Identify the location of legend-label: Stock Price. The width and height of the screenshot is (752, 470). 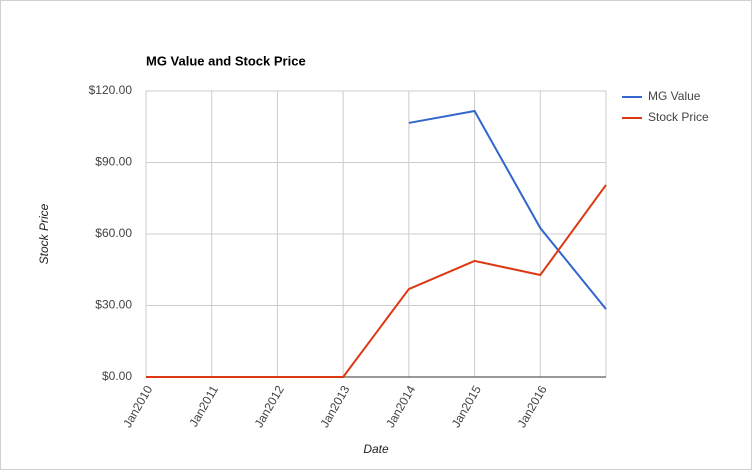
(678, 117).